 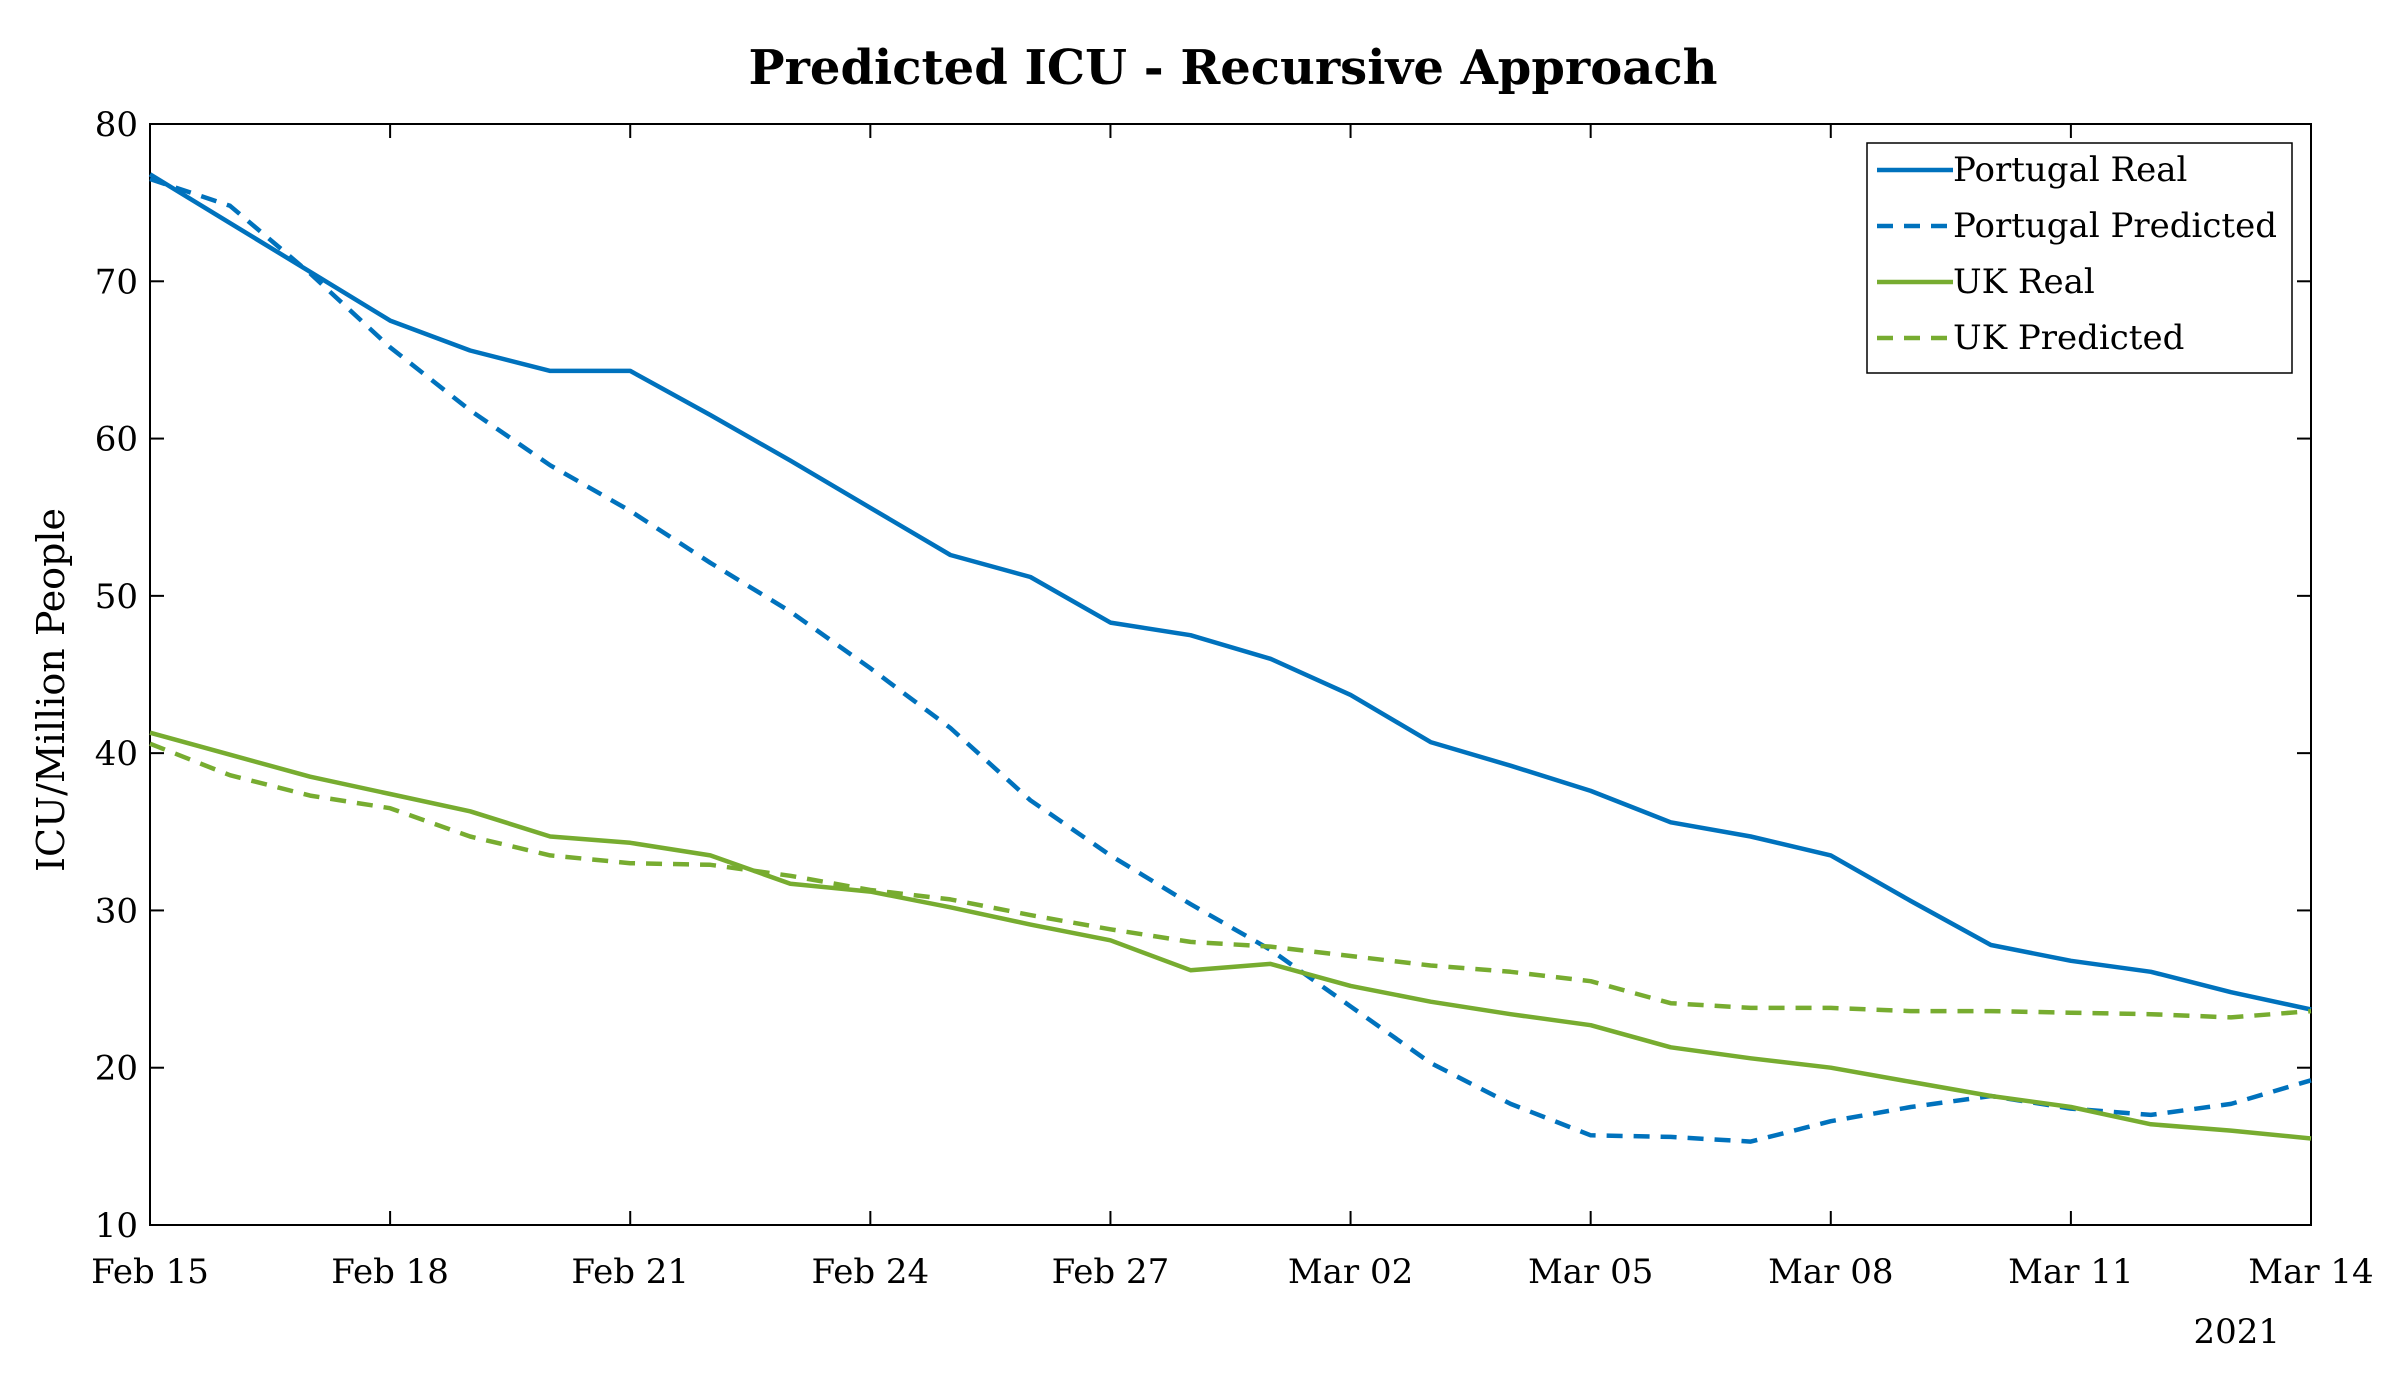 I want to click on y-tick-label: 20, so click(x=116, y=1069).